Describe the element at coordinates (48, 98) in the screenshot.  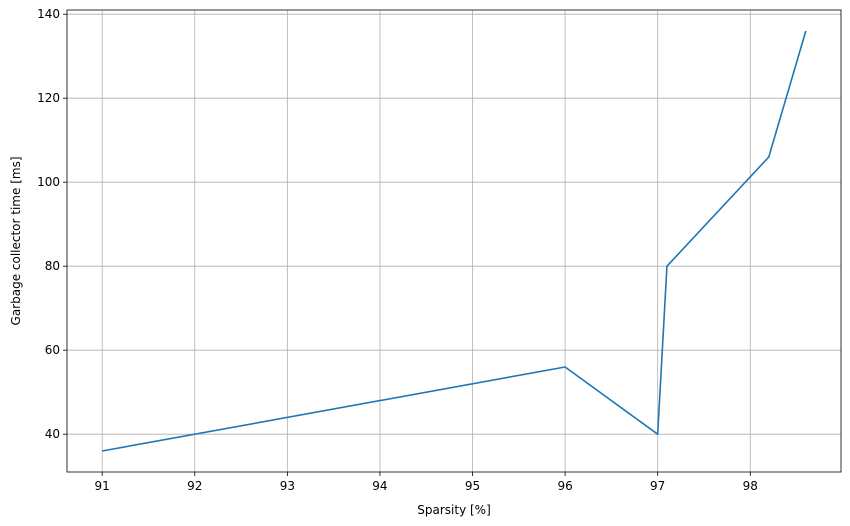
I see `y-tick-label: 120` at that location.